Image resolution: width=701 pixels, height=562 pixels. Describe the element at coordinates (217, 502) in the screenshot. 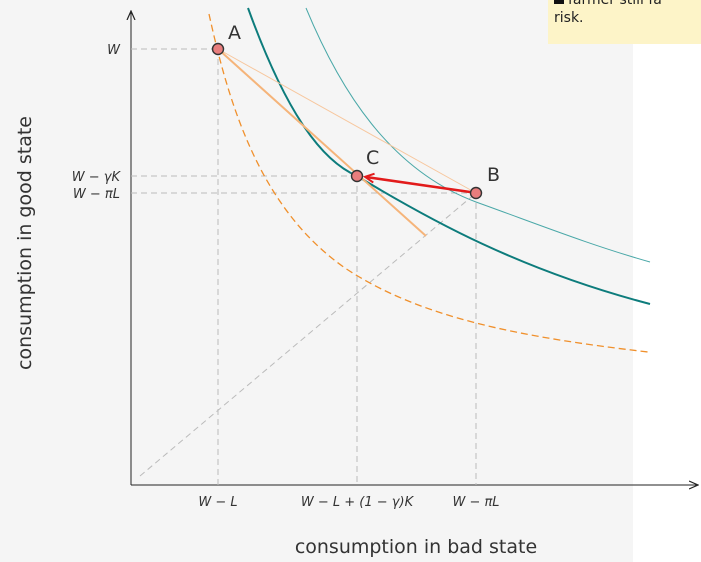

I see `x-tick-w-l: W − L` at that location.